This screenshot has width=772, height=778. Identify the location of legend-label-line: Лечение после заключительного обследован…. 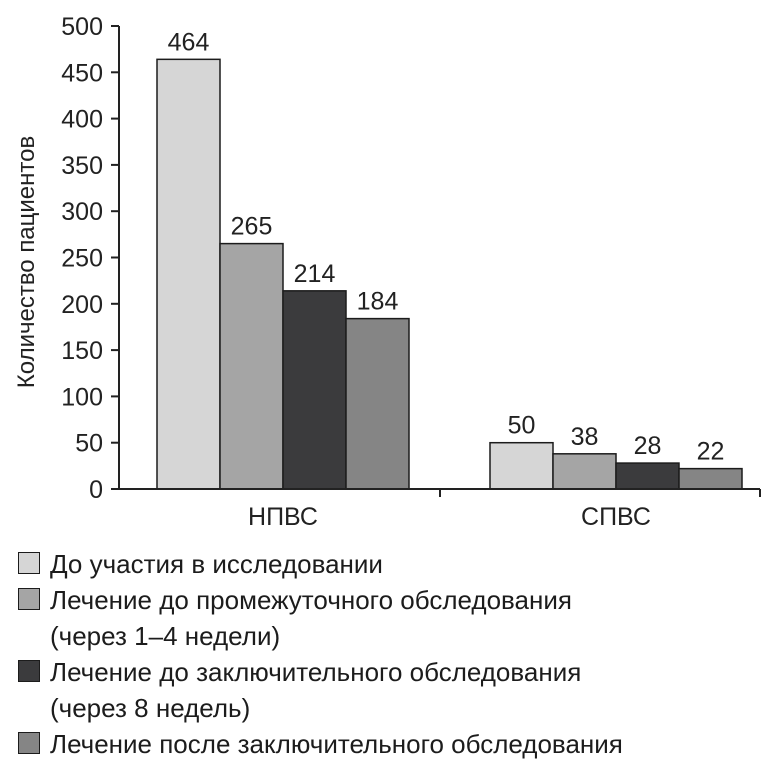
(336, 744).